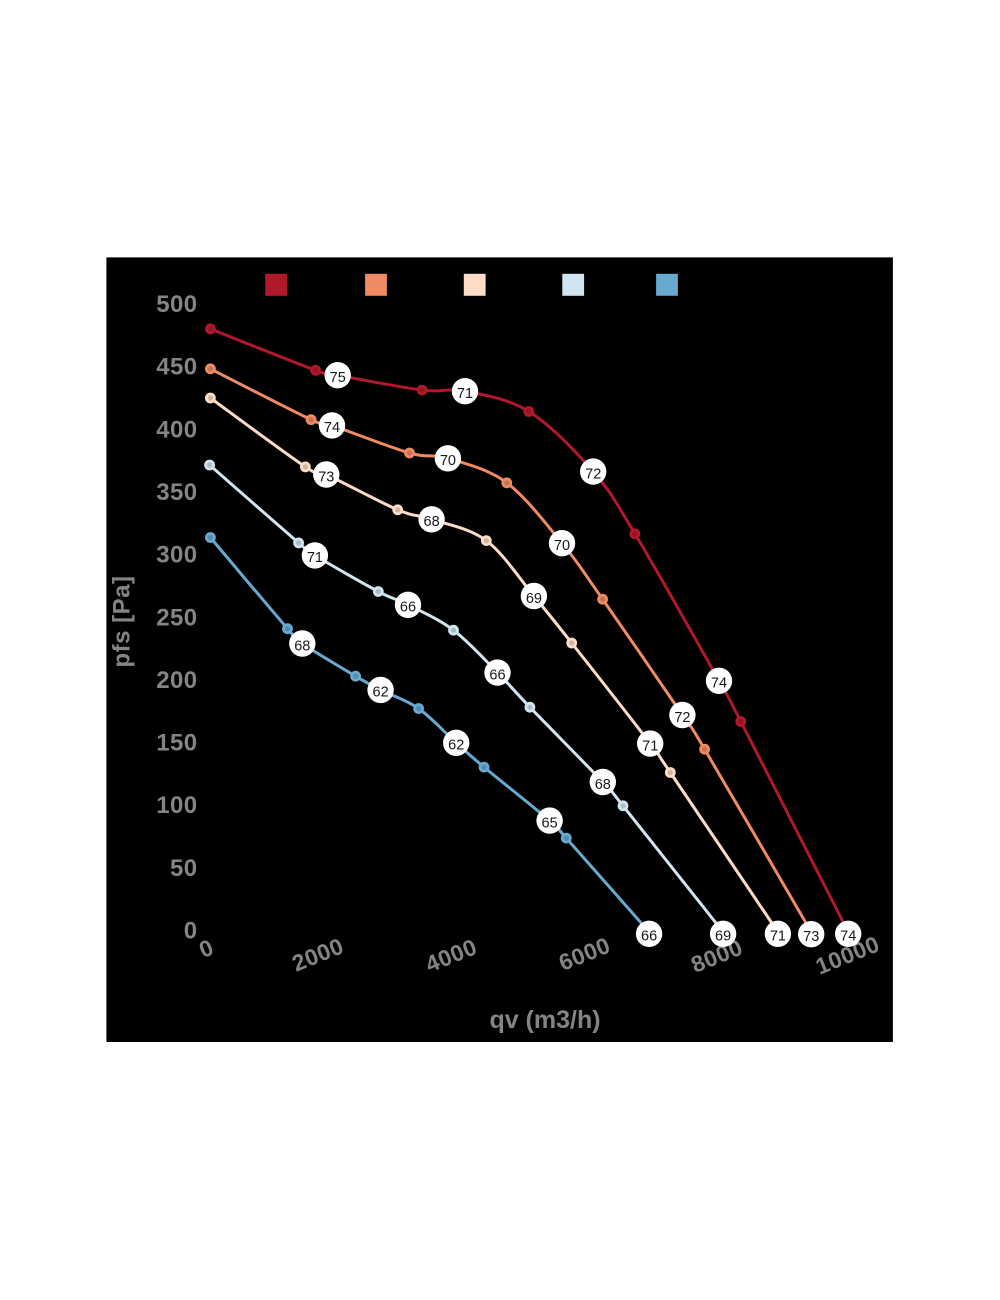  Describe the element at coordinates (176, 492) in the screenshot. I see `svg-text: 350` at that location.